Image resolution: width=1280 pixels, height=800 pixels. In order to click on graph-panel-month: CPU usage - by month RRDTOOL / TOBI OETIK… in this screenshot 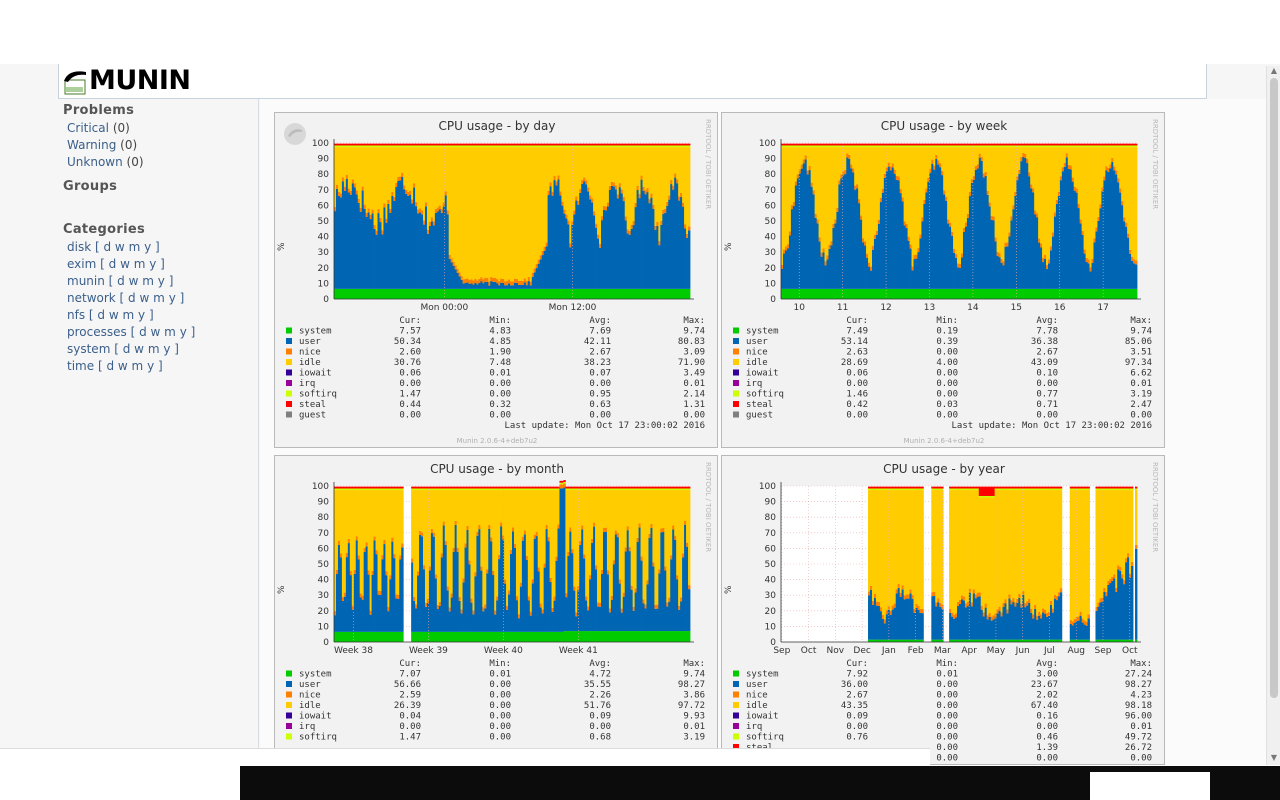, I will do `click(496, 610)`.